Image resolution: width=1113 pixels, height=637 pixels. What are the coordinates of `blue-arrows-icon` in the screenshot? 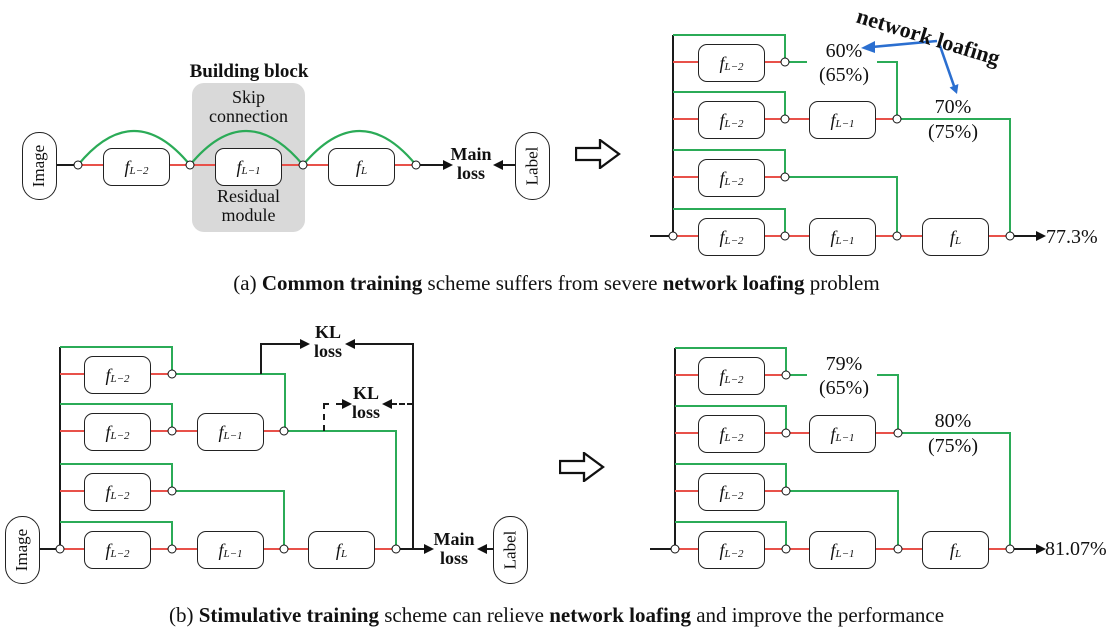 It's located at (910, 66).